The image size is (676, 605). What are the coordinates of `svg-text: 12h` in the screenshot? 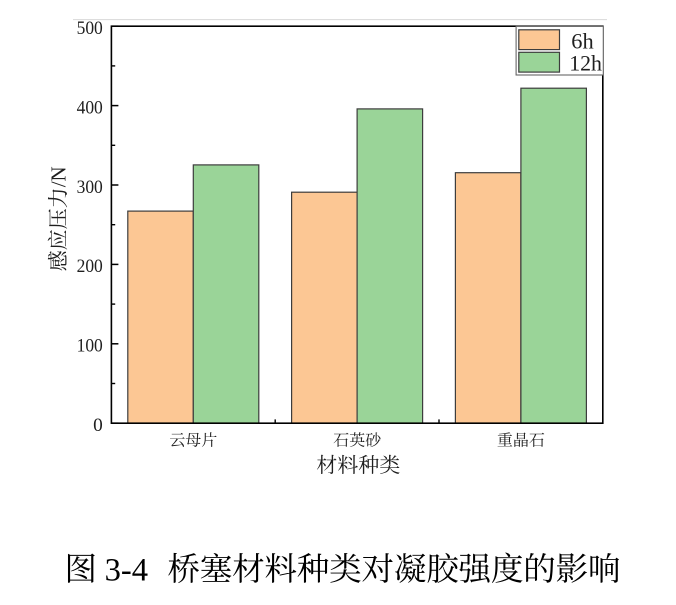 It's located at (585, 62).